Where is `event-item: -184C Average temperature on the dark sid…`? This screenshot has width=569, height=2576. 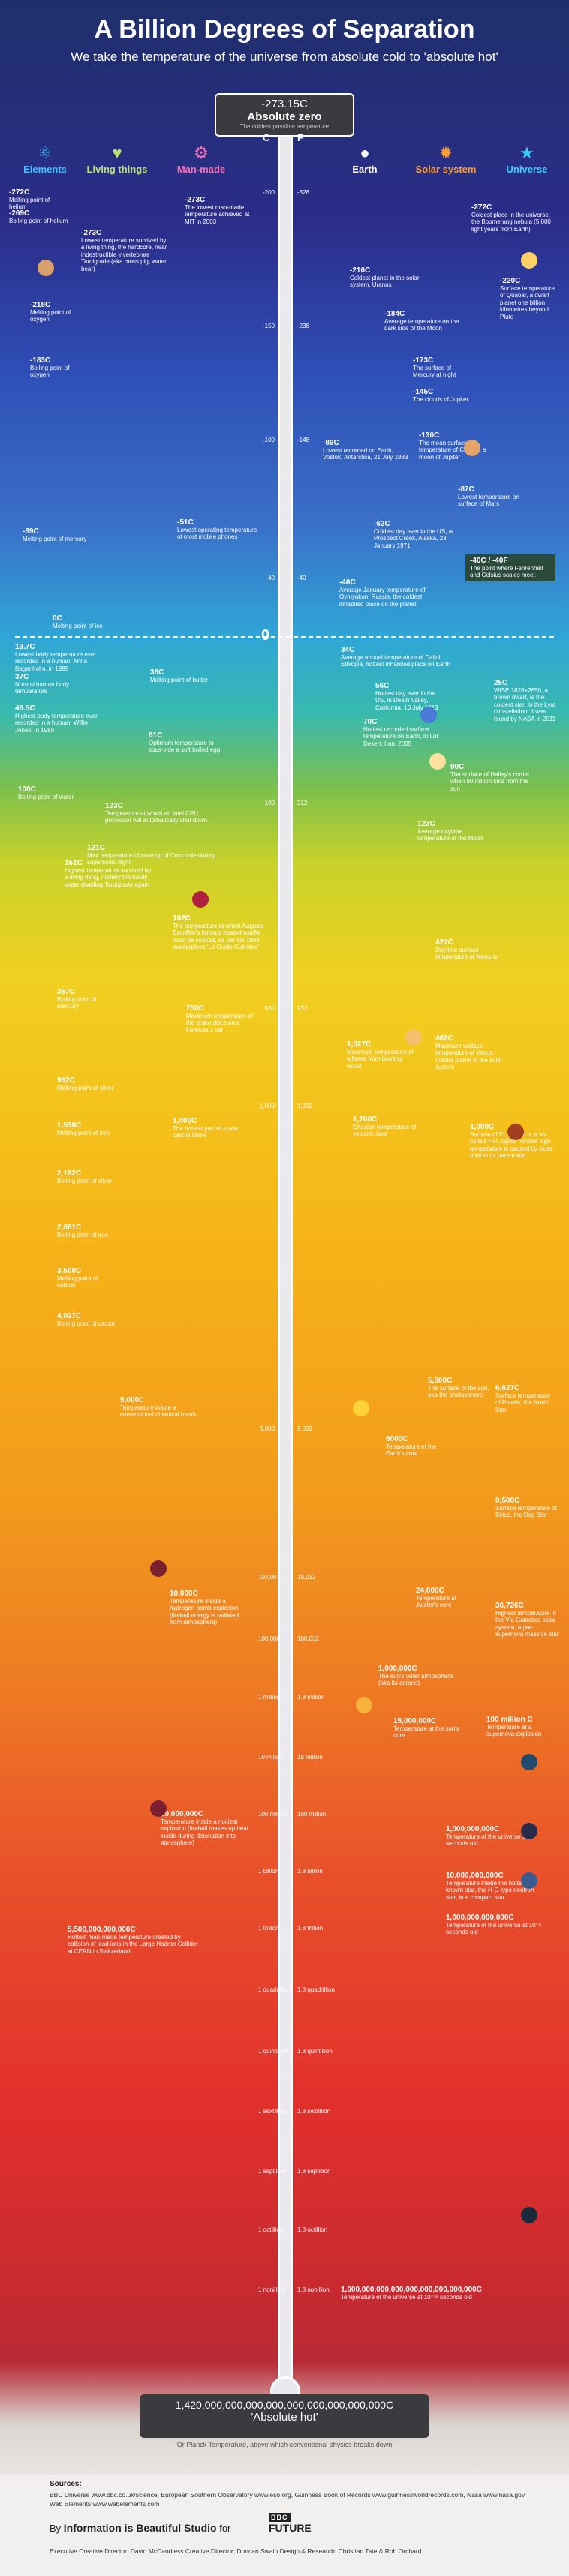 event-item: -184C Average temperature on the dark sid… is located at coordinates (421, 321).